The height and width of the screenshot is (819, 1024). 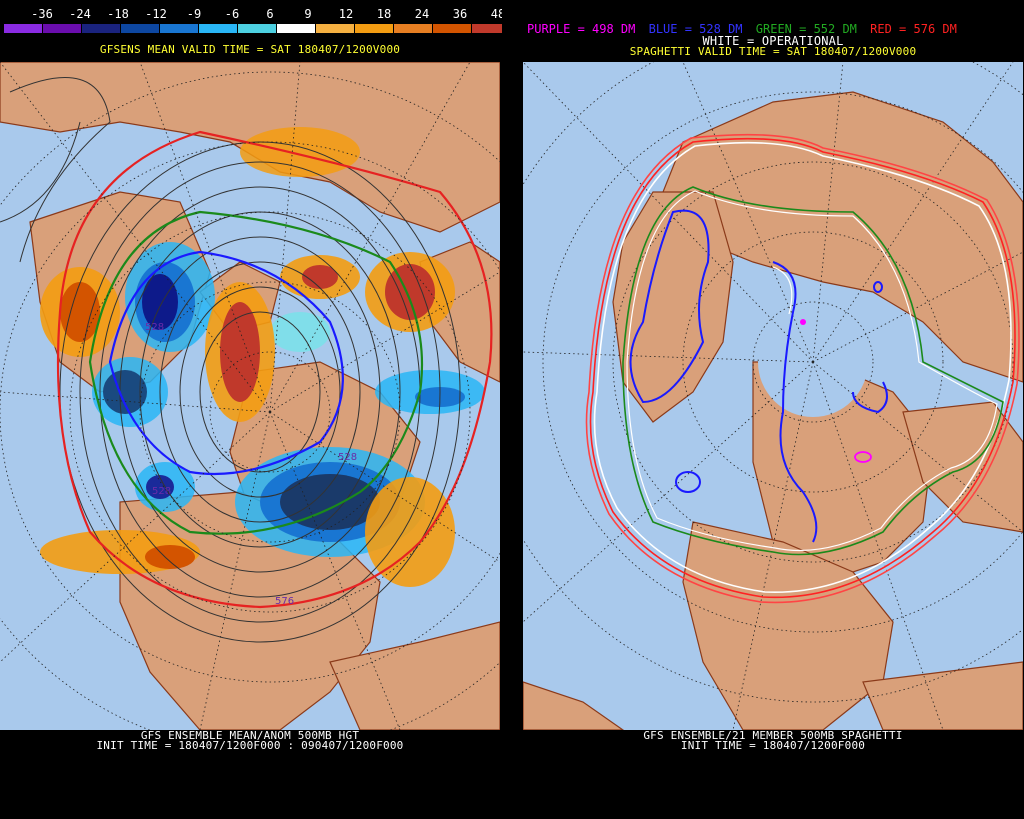 I want to click on legend-red: RED = 576 DM, so click(x=913, y=29).